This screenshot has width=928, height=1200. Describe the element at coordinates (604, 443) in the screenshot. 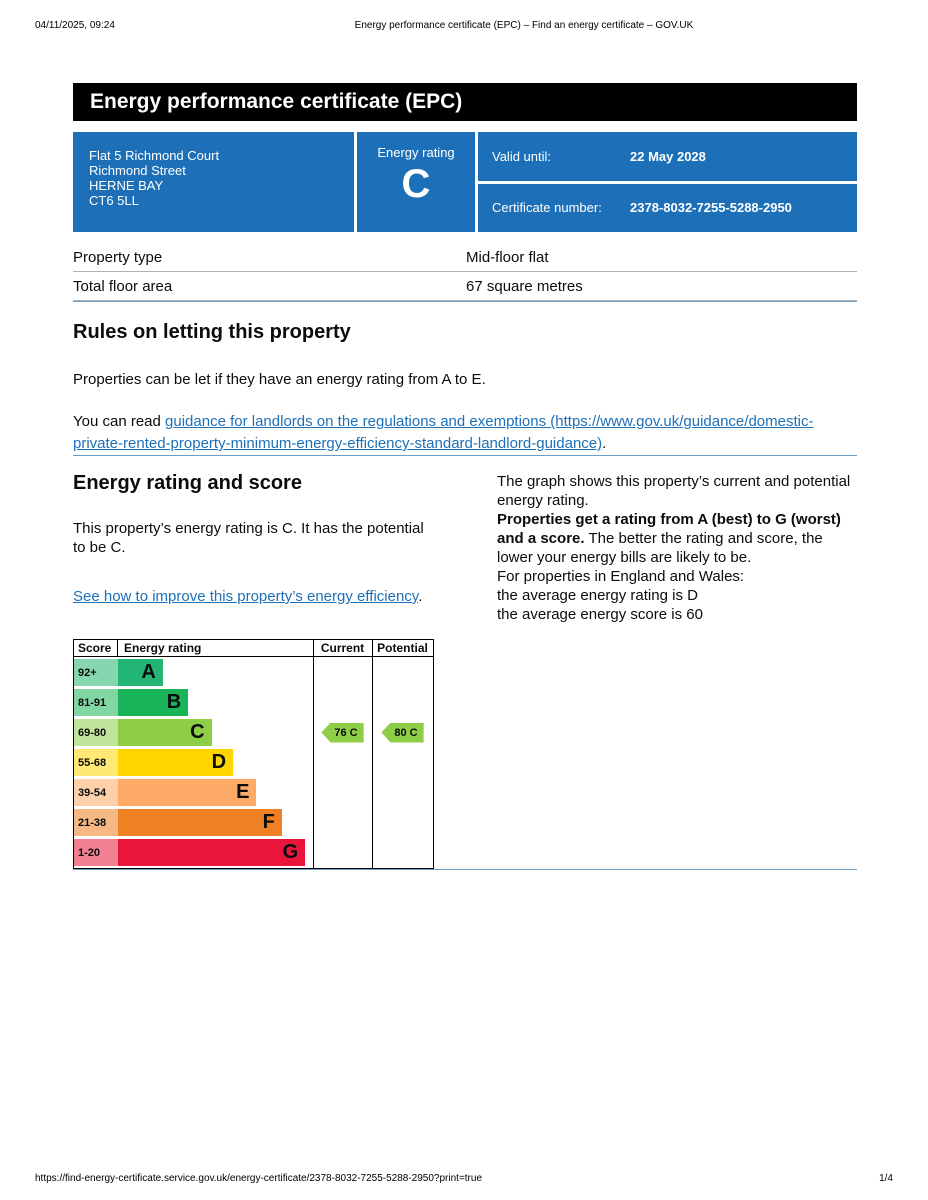

I see `rules-paragraph-2-suffix: .` at that location.